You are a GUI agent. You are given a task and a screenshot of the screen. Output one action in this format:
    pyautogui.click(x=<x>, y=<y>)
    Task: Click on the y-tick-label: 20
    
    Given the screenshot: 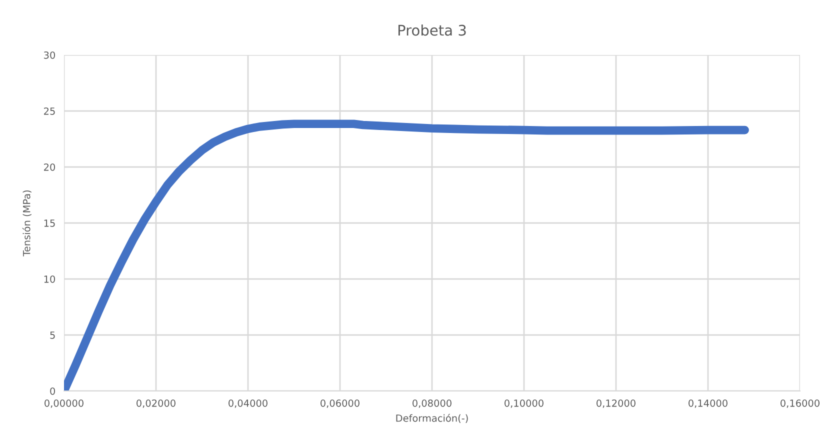 What is the action you would take?
    pyautogui.click(x=50, y=167)
    